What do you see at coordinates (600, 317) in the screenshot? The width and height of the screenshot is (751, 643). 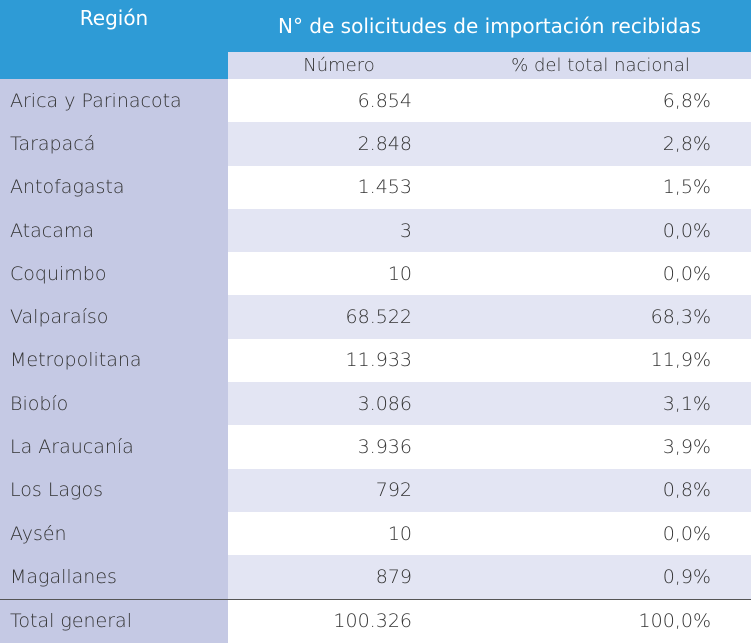 I see `percent-cell: 68,3%` at bounding box center [600, 317].